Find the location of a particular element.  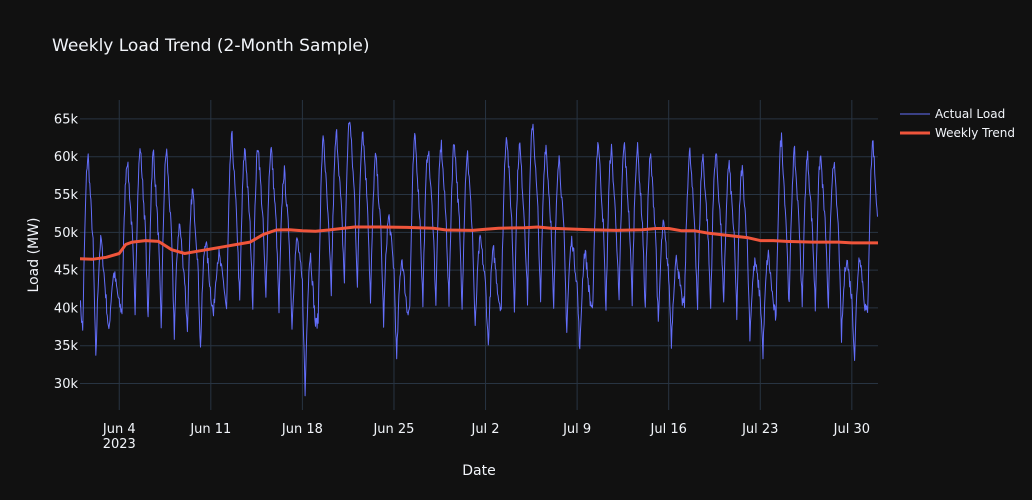

y-tick-label: 50k is located at coordinates (66, 233).